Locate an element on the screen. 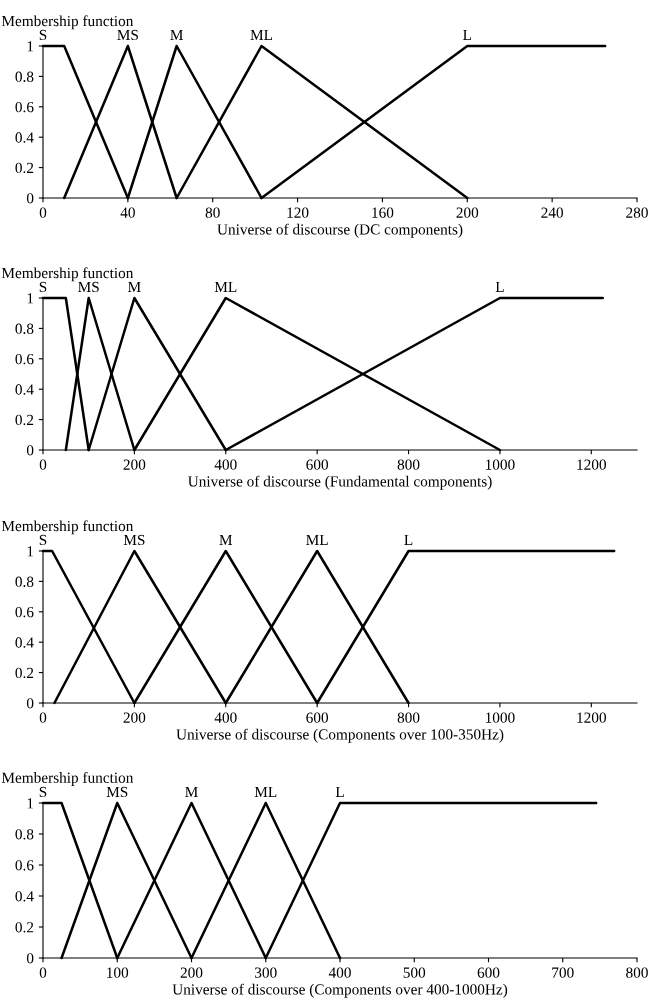 The height and width of the screenshot is (1007, 652). x-tick-label: 300 is located at coordinates (266, 972).